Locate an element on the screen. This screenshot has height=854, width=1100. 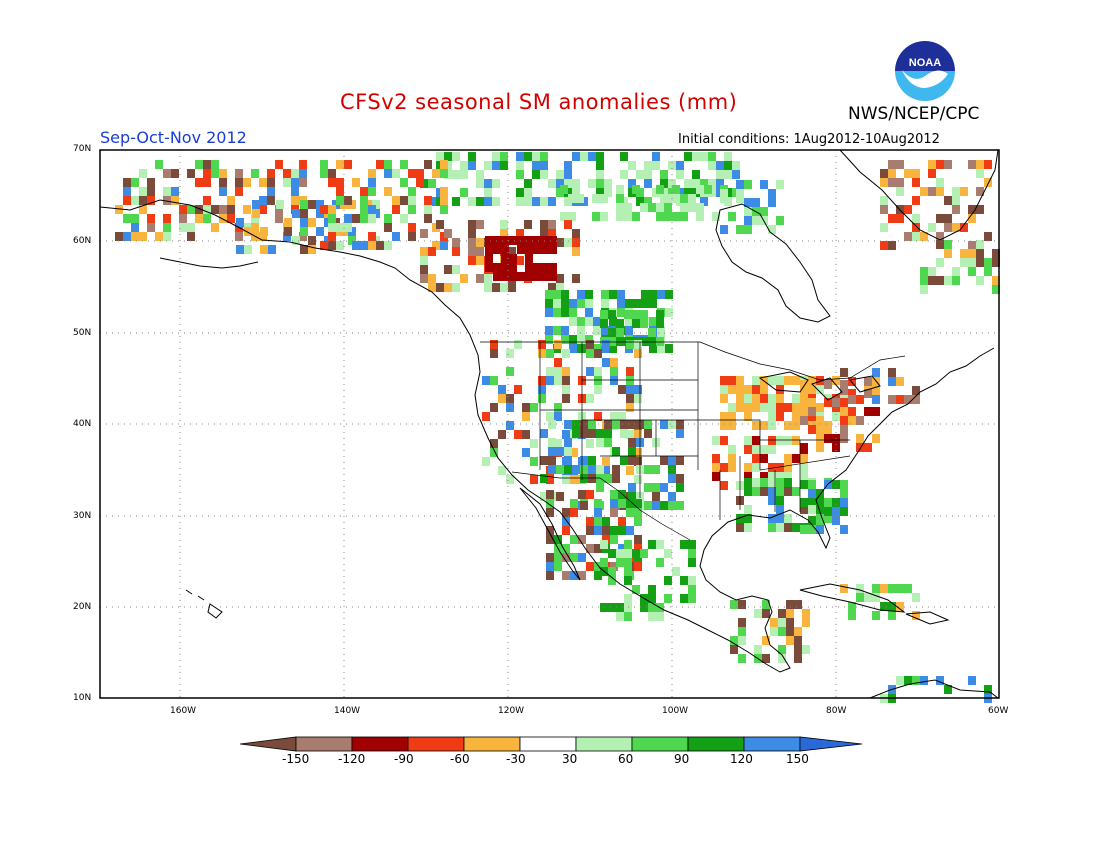
lon-label-120w: 120W is located at coordinates (511, 711).